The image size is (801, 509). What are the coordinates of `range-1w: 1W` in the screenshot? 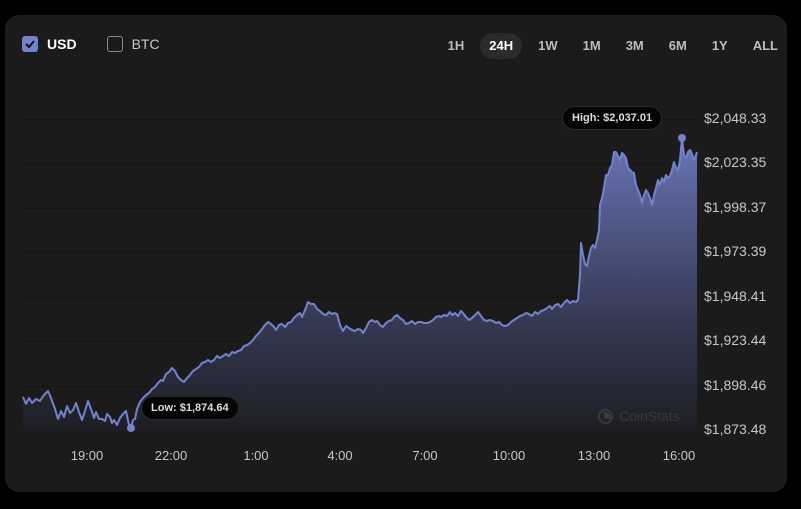 It's located at (548, 45).